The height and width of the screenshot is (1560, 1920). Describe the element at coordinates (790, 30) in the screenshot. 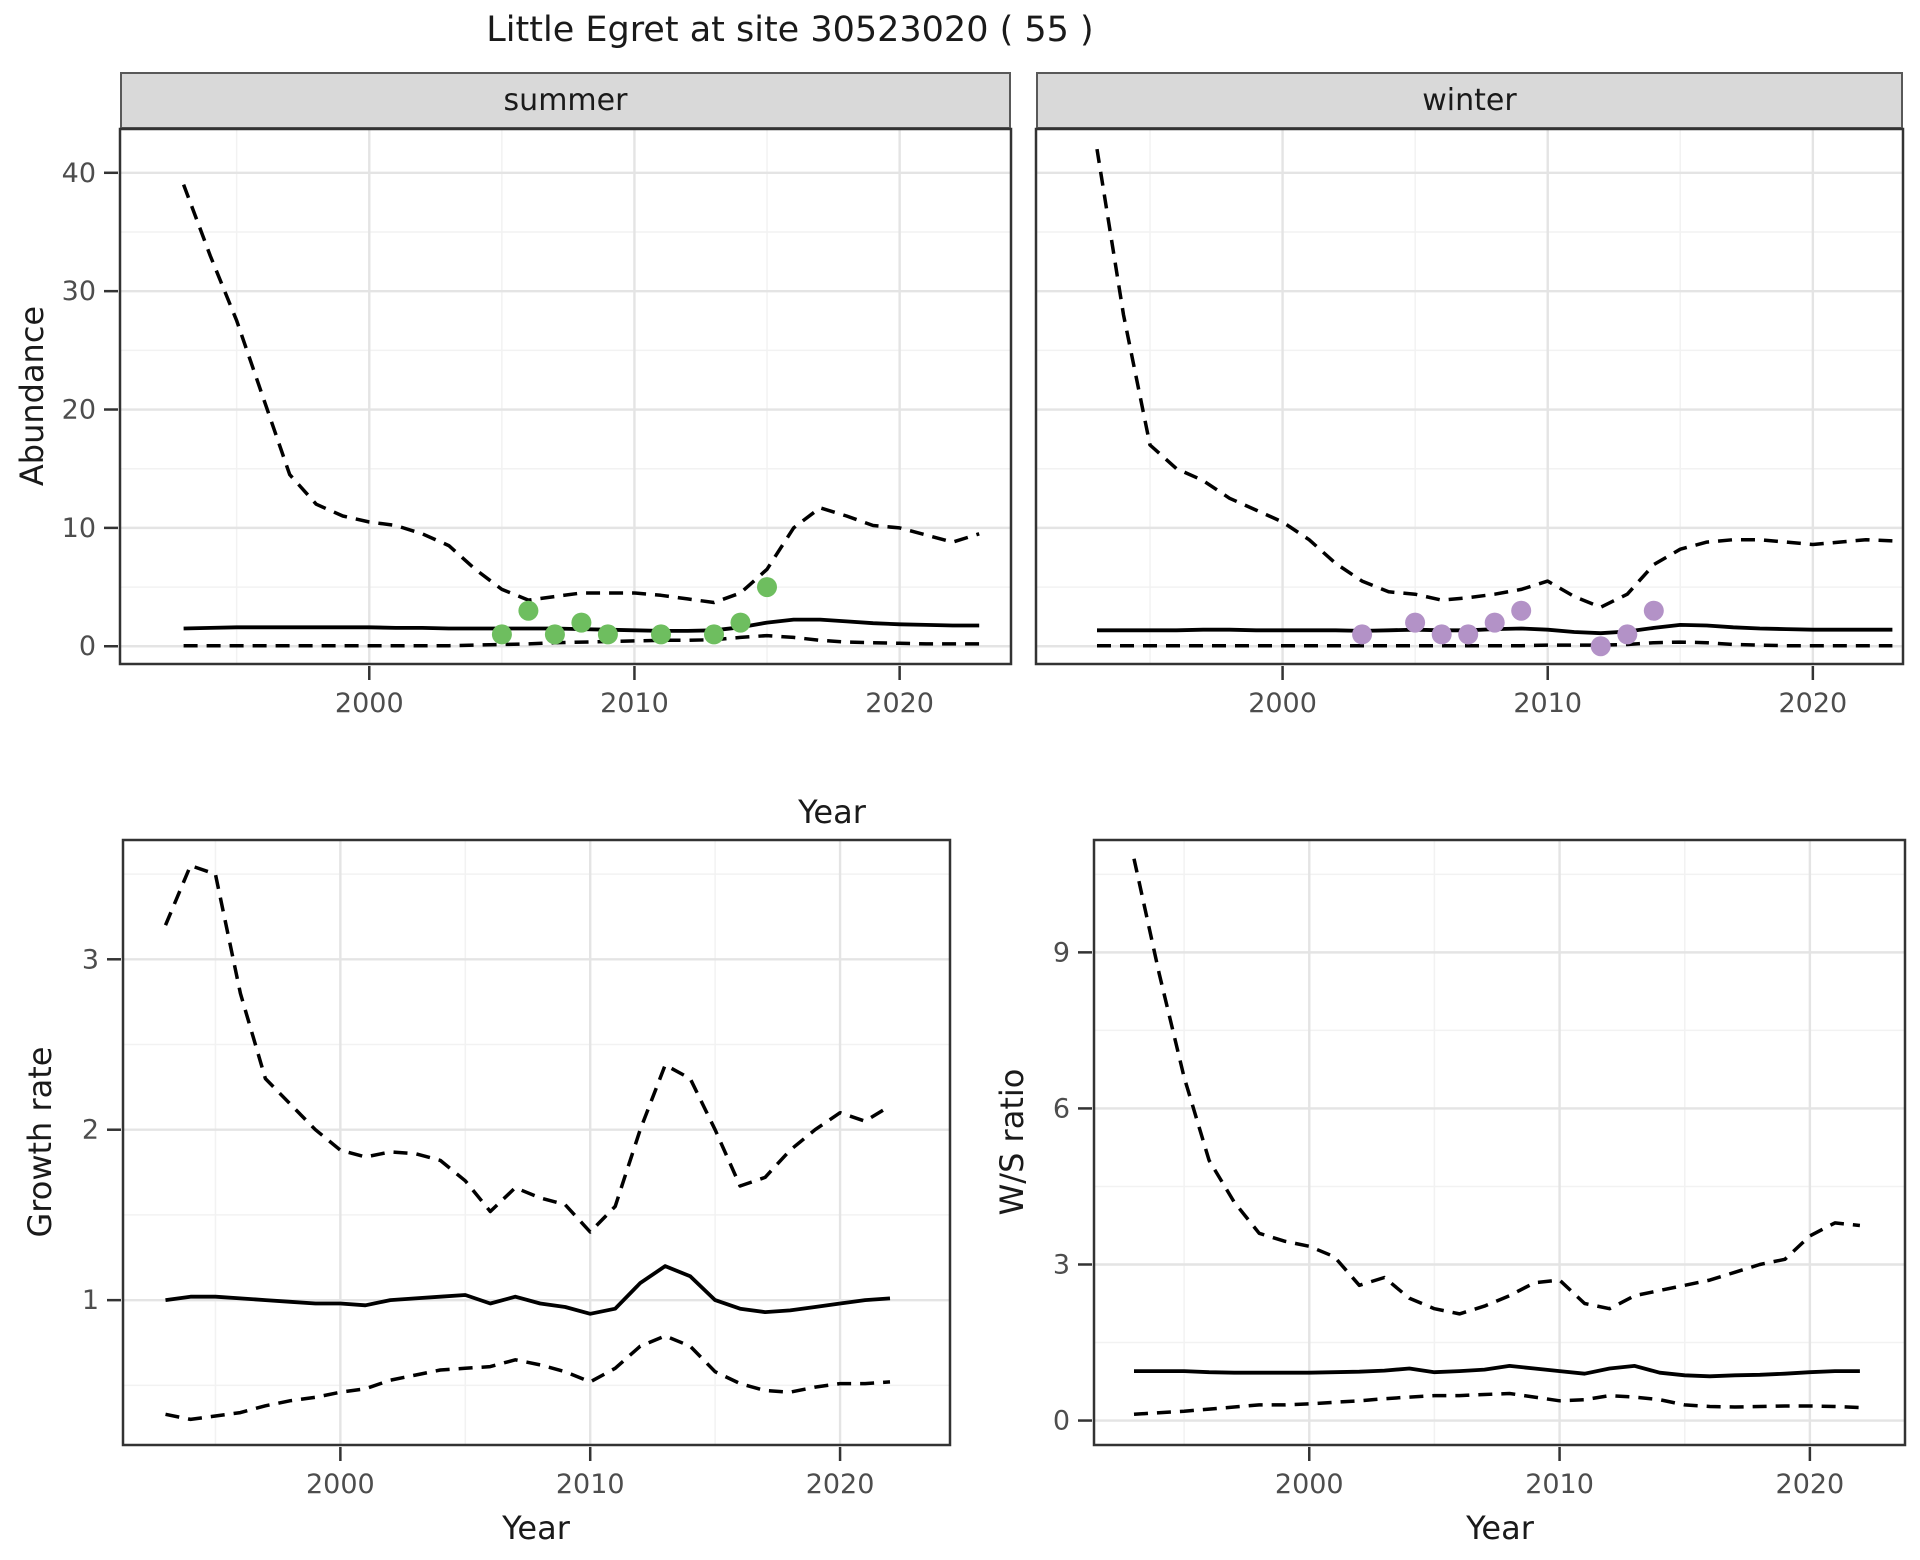

I see `page-title: Little Egret at site 30523020 ( 55 )` at that location.